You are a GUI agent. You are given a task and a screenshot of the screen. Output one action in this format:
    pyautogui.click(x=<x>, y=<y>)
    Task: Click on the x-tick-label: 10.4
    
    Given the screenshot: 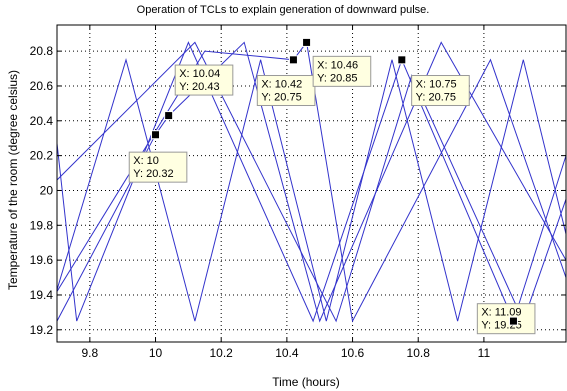 What is the action you would take?
    pyautogui.click(x=287, y=353)
    